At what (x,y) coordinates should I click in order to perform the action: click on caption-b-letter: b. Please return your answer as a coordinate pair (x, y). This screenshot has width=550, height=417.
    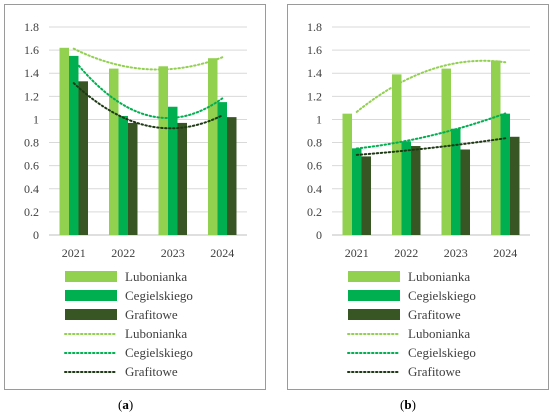
    Looking at the image, I should click on (408, 404).